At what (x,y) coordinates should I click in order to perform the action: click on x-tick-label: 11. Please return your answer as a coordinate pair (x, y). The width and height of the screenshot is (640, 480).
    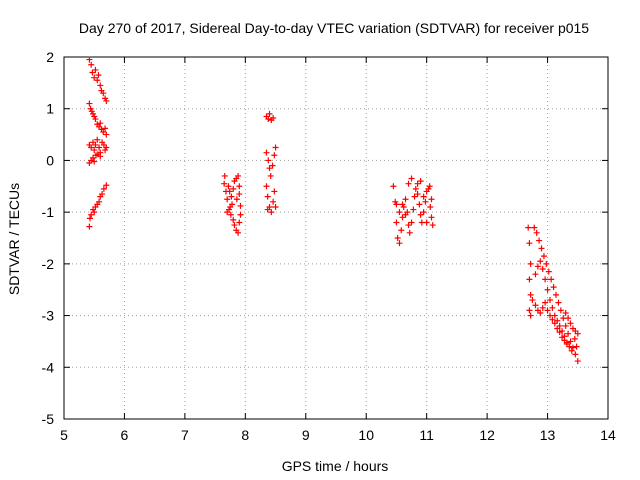
    Looking at the image, I should click on (426, 435).